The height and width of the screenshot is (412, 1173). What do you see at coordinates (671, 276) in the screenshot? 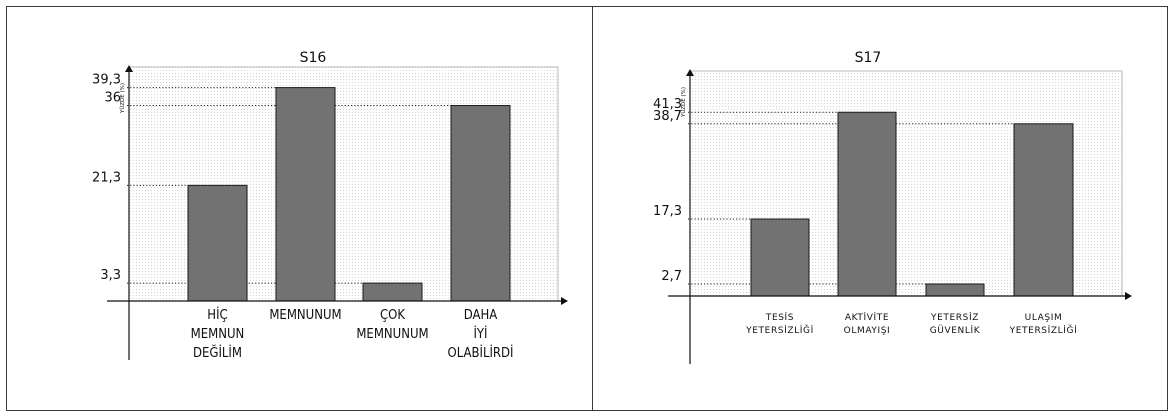
I see `y-tick-label: 2,7` at bounding box center [671, 276].